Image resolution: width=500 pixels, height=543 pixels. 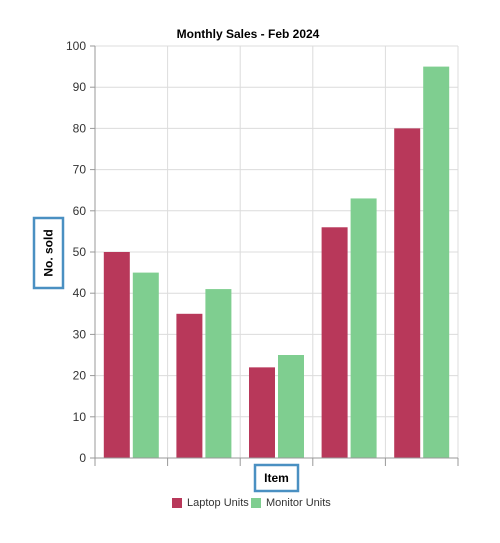 I want to click on y-tick-label-3: 30, so click(x=80, y=334).